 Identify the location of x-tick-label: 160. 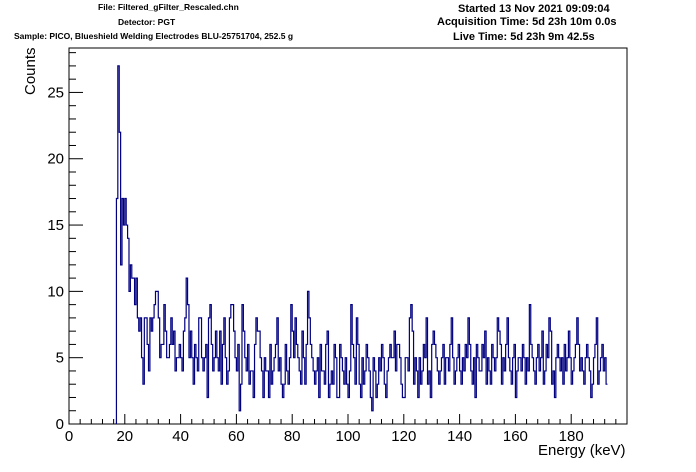
(515, 436).